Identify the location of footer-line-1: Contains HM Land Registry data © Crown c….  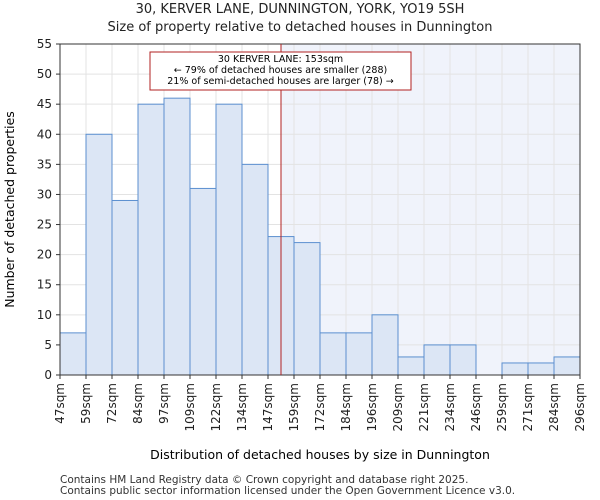
(264, 480).